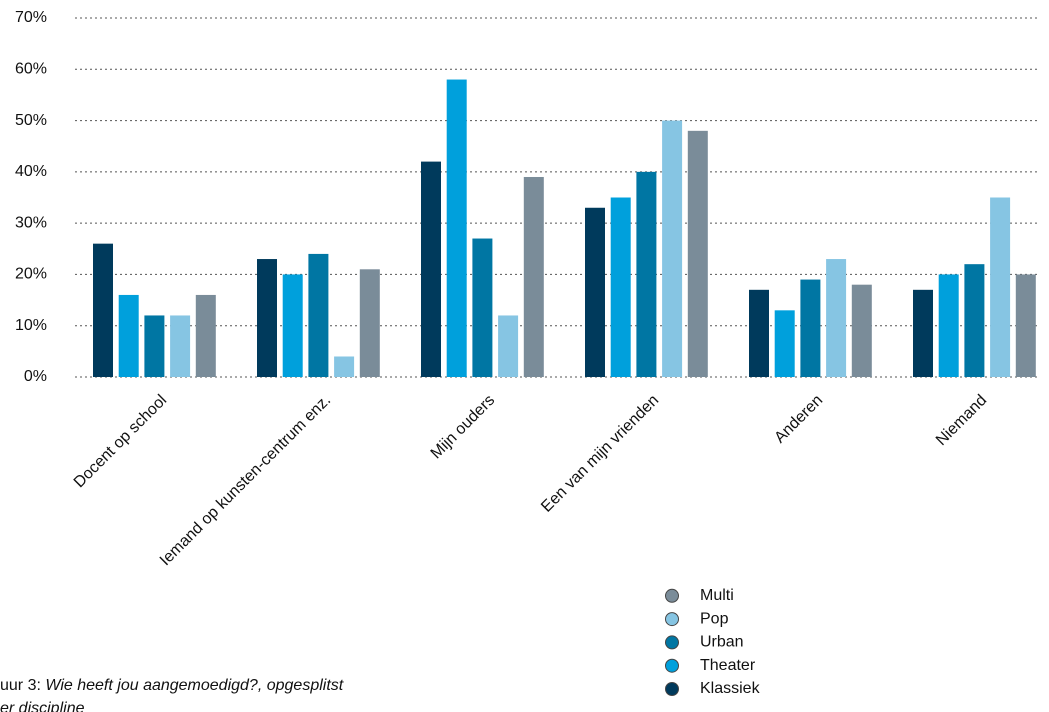 Image resolution: width=1049 pixels, height=712 pixels. What do you see at coordinates (31, 222) in the screenshot?
I see `y-tick-label: 30%` at bounding box center [31, 222].